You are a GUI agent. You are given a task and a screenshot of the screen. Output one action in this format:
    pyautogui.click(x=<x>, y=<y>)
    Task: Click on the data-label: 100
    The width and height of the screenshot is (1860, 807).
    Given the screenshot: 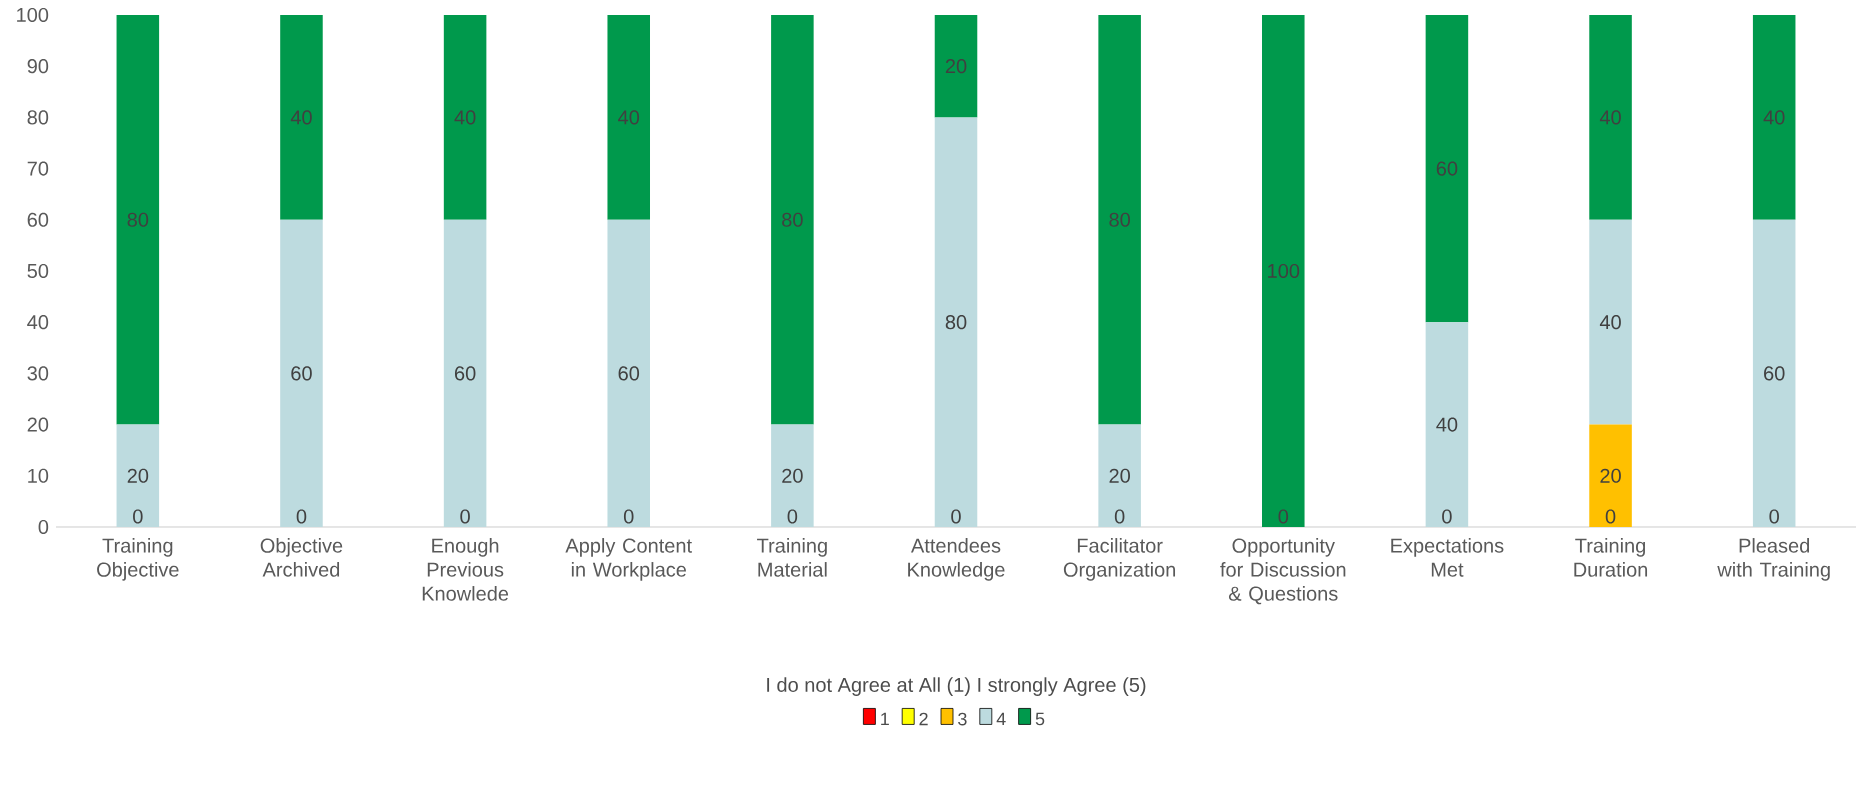 What is the action you would take?
    pyautogui.click(x=1284, y=271)
    